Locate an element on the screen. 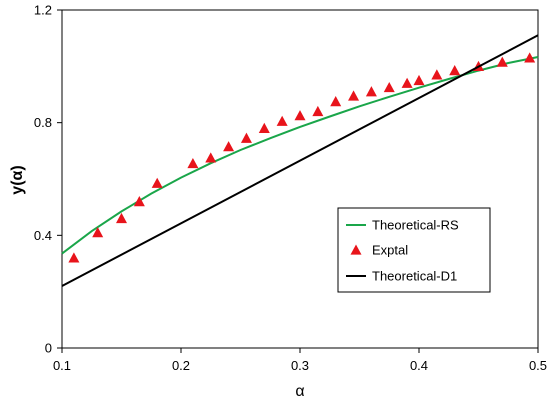  y-tick-label: 1.2 is located at coordinates (43, 10).